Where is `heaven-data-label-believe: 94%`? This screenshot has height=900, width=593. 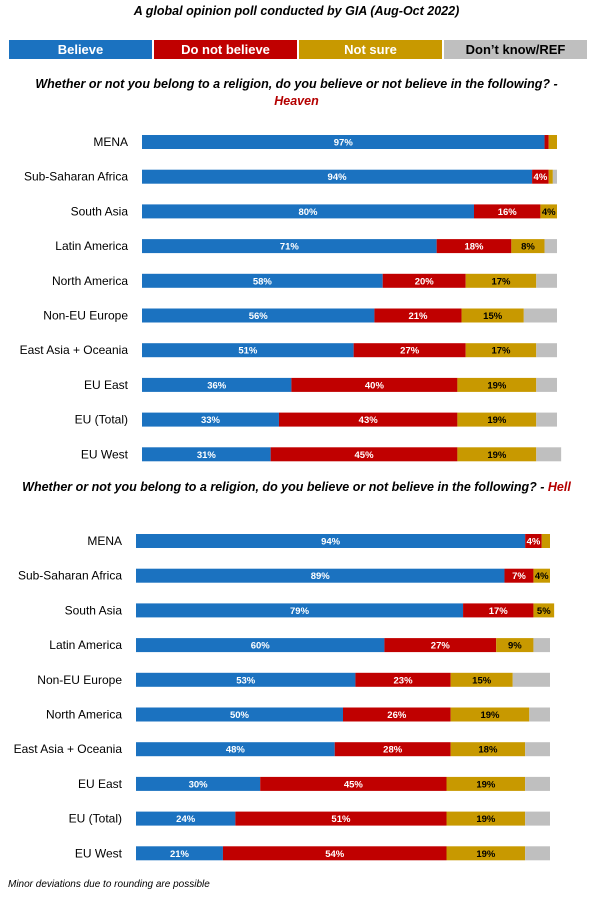 heaven-data-label-believe: 94% is located at coordinates (338, 177).